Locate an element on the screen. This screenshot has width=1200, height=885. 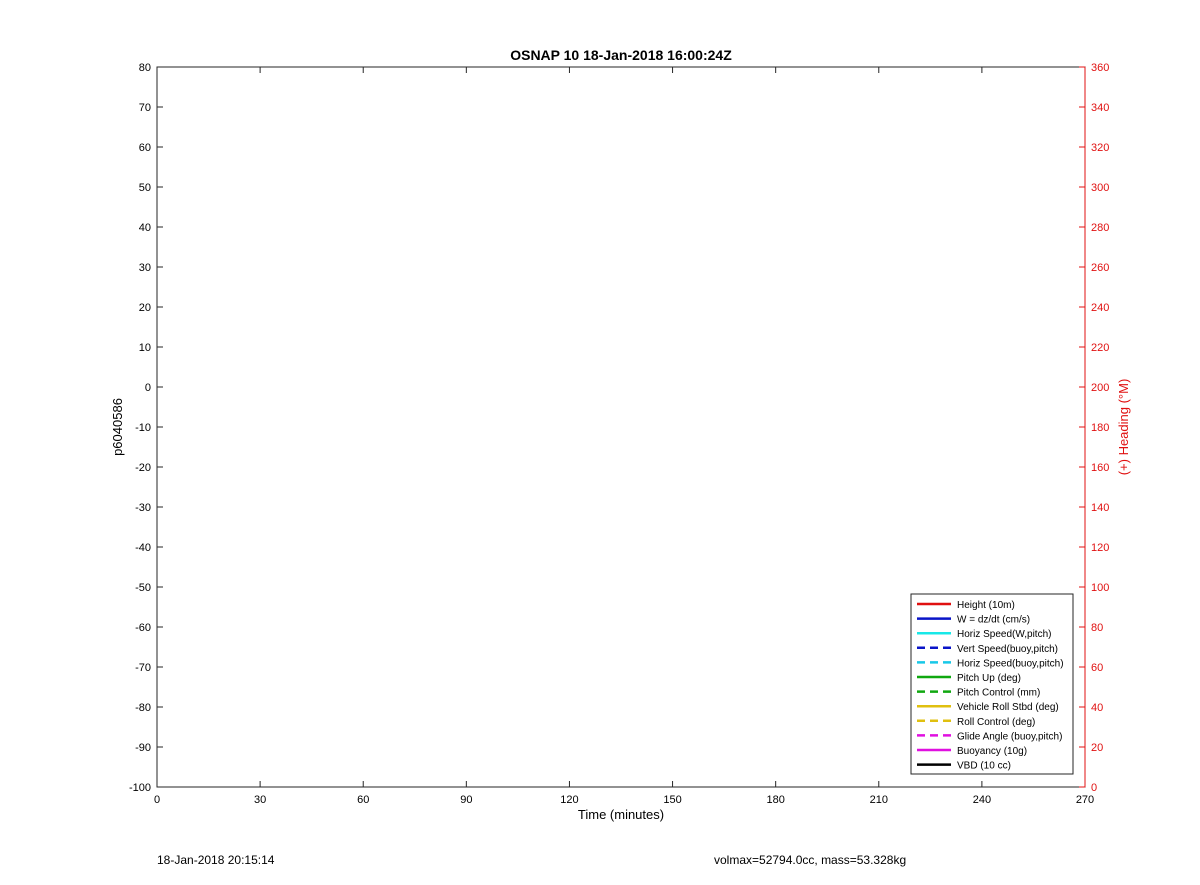
legend-entry: Glide Angle (buoy,pitch) is located at coordinates (1009, 736).